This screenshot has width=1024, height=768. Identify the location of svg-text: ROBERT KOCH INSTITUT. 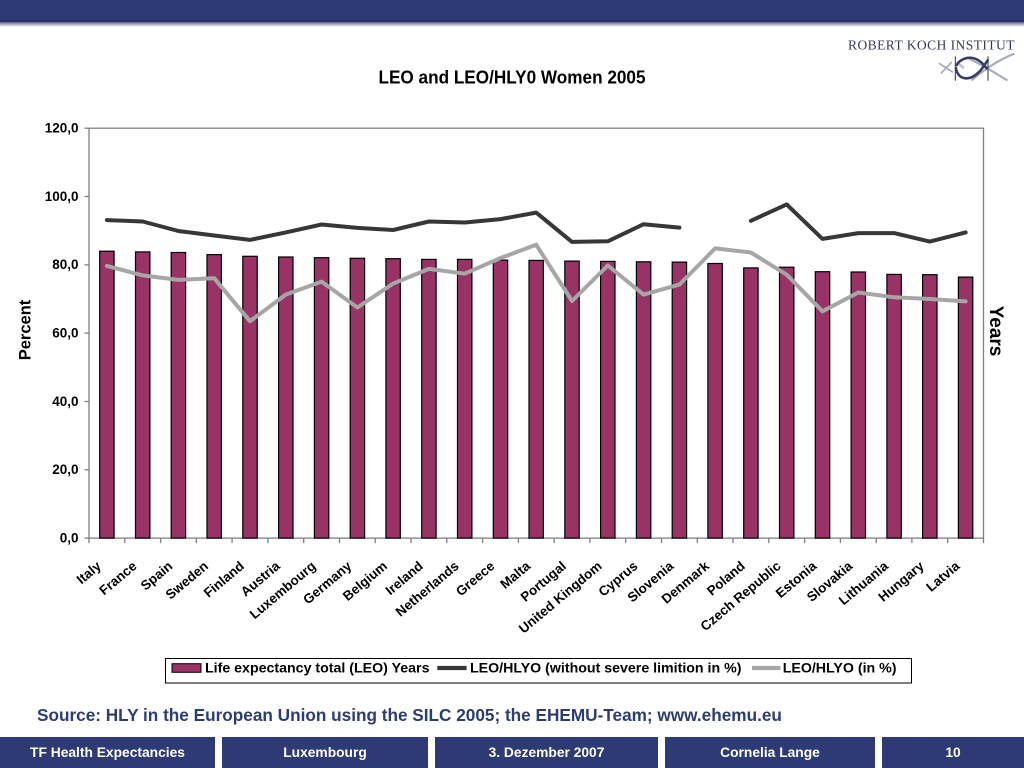
(931, 44).